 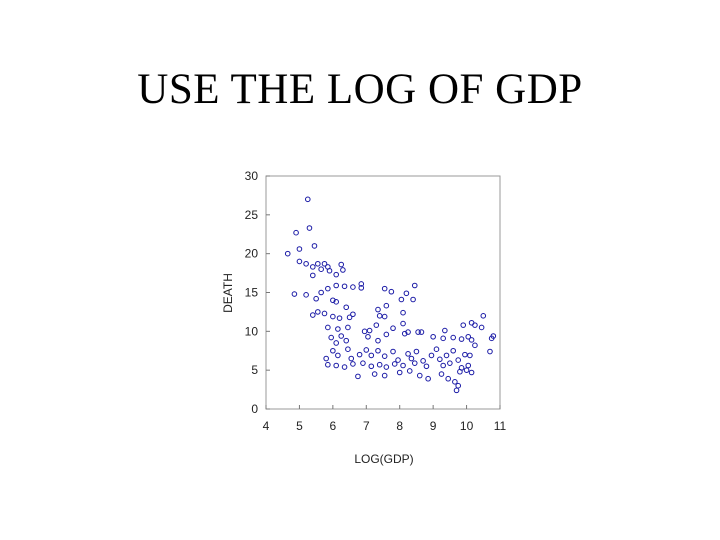 What do you see at coordinates (333, 426) in the screenshot?
I see `x-tick-label: 6` at bounding box center [333, 426].